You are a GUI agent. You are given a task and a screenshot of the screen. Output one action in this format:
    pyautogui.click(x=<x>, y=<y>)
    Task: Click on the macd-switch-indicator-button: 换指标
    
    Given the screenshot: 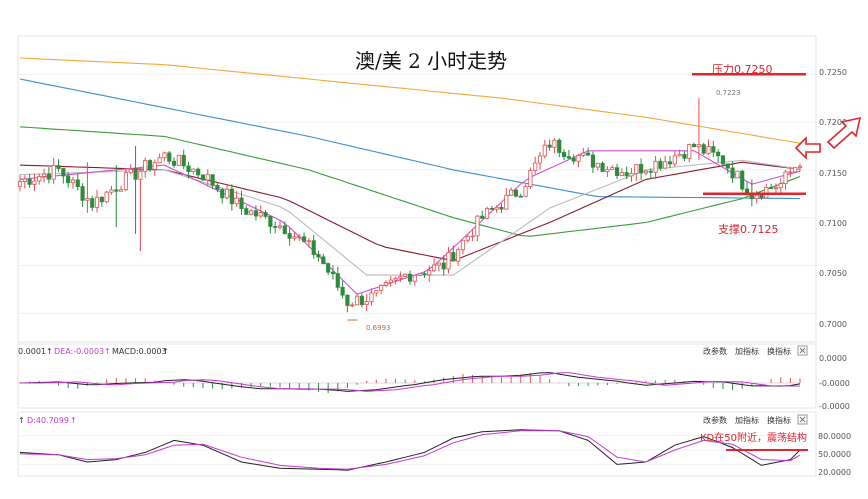 What is the action you would take?
    pyautogui.click(x=779, y=351)
    